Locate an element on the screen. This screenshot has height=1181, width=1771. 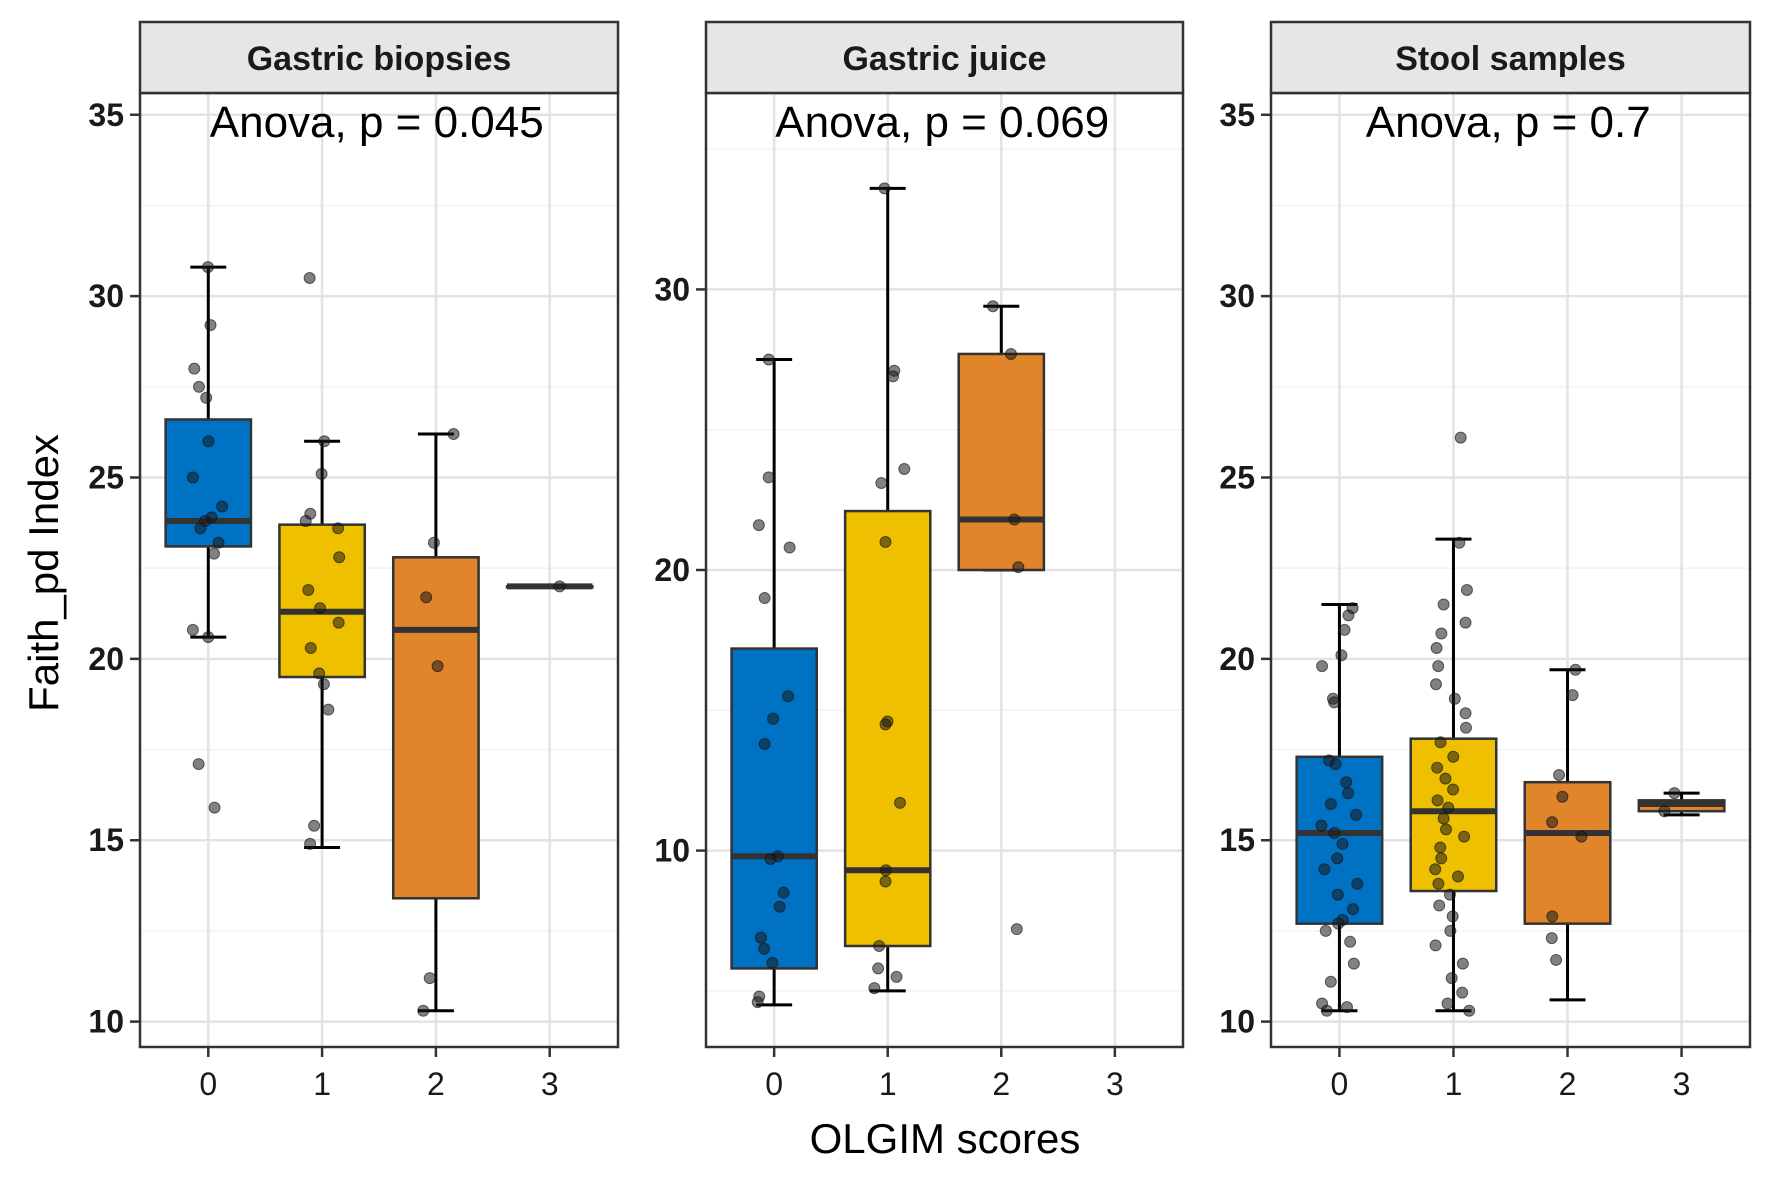
x-axis-title: OLGIM scores is located at coordinates (945, 1138).